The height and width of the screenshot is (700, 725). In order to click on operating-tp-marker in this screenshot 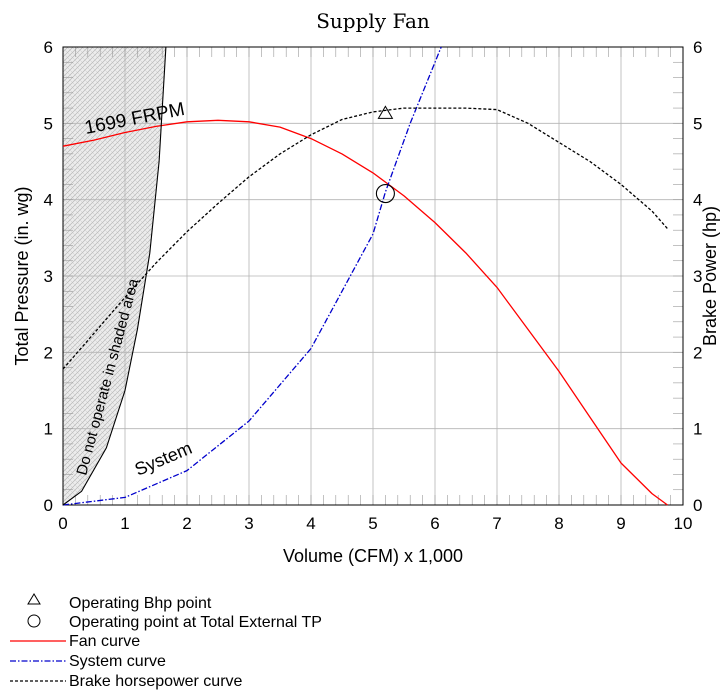, I will do `click(385, 194)`.